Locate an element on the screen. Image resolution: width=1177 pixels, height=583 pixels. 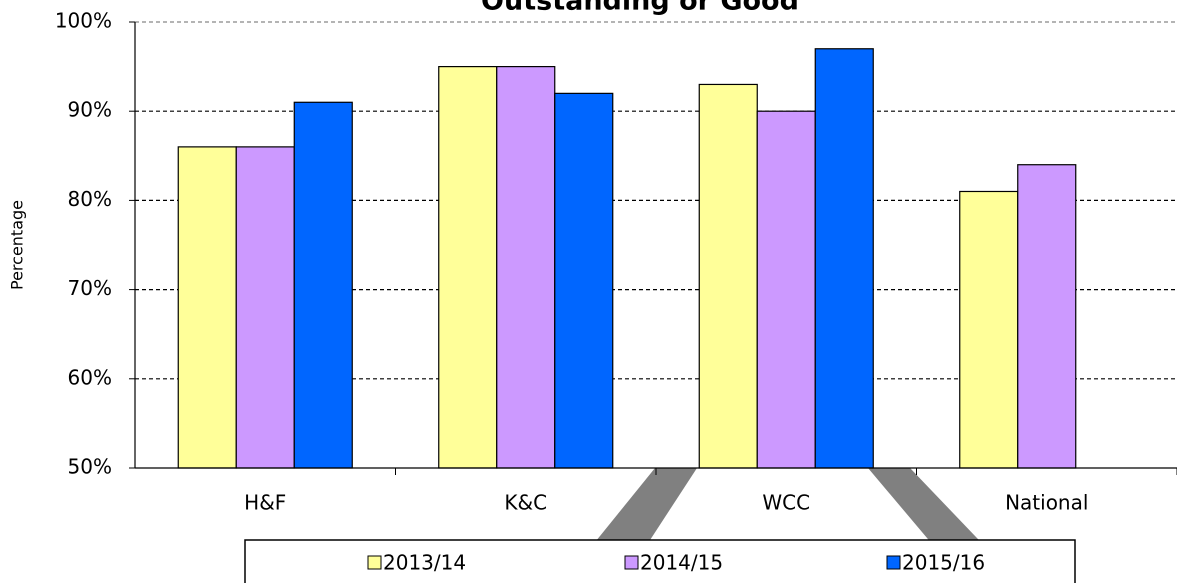
chart-title: Outstanding or Good is located at coordinates (640, 8).